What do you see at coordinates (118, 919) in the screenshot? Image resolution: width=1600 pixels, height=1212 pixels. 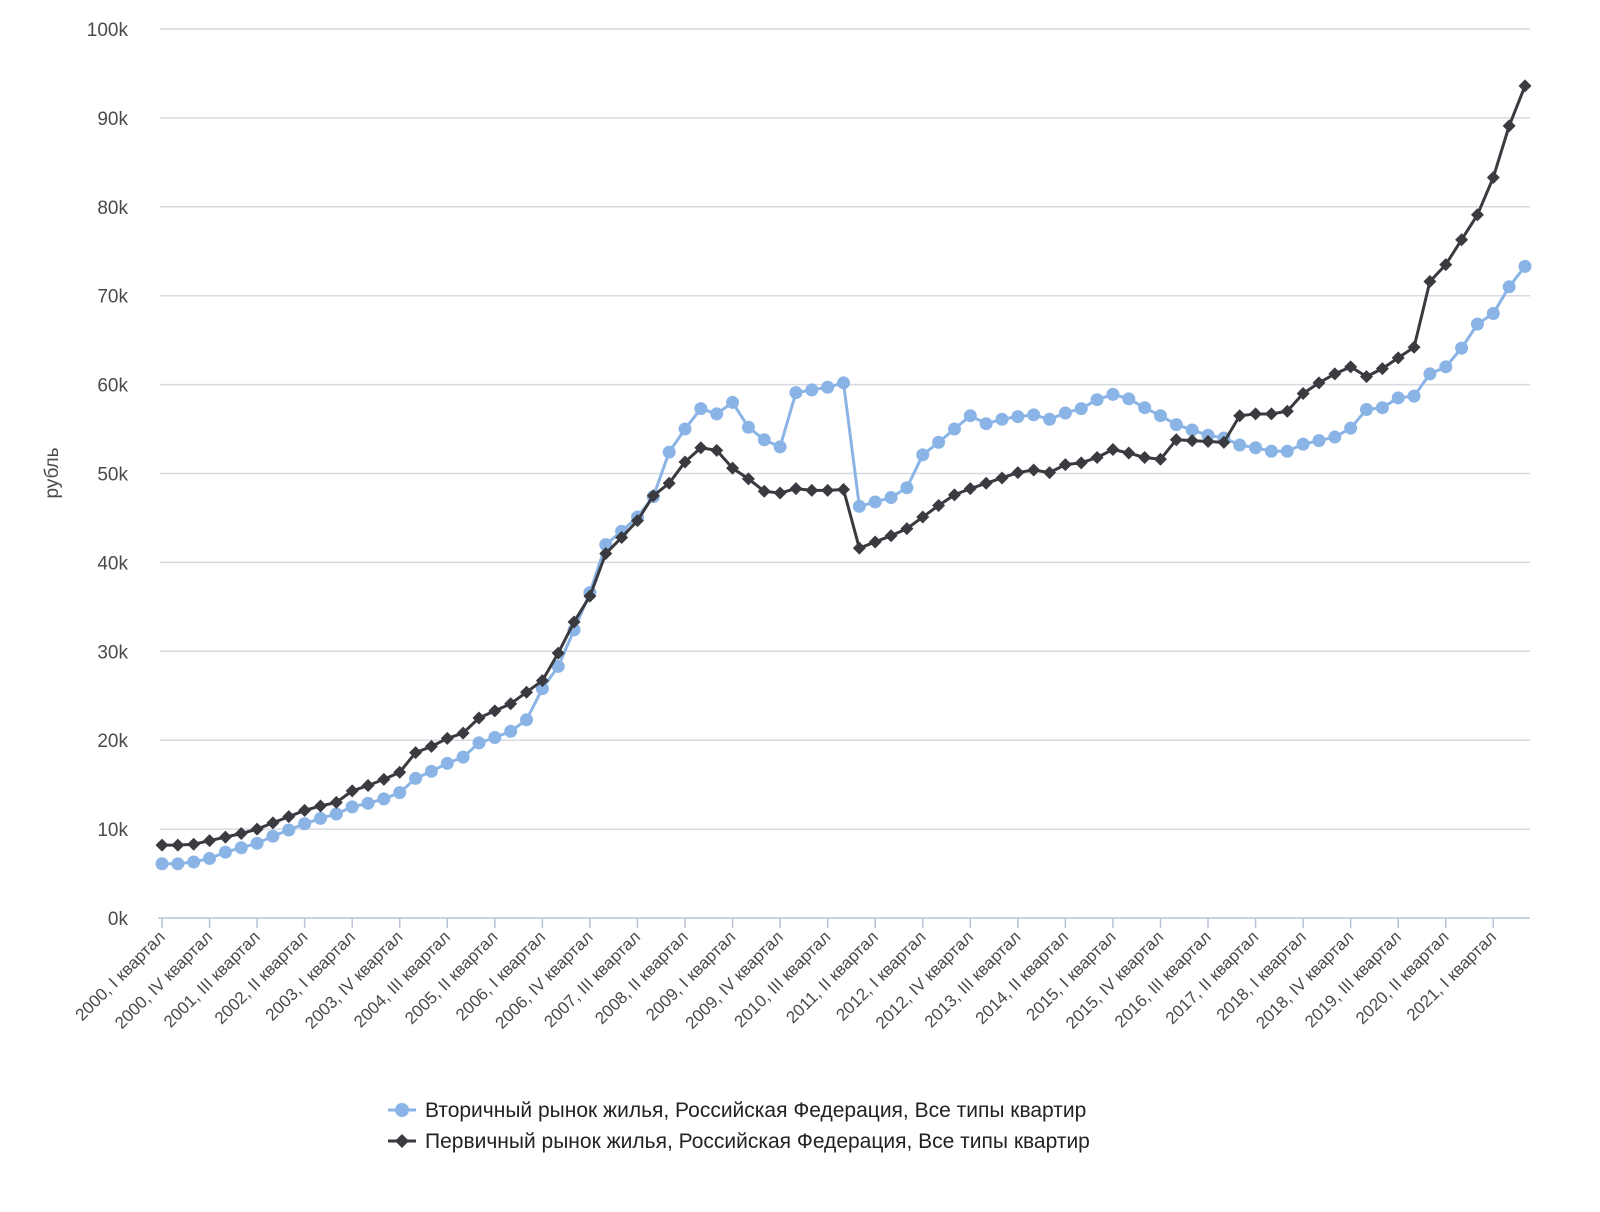 I see `y-tick-label: 0k` at bounding box center [118, 919].